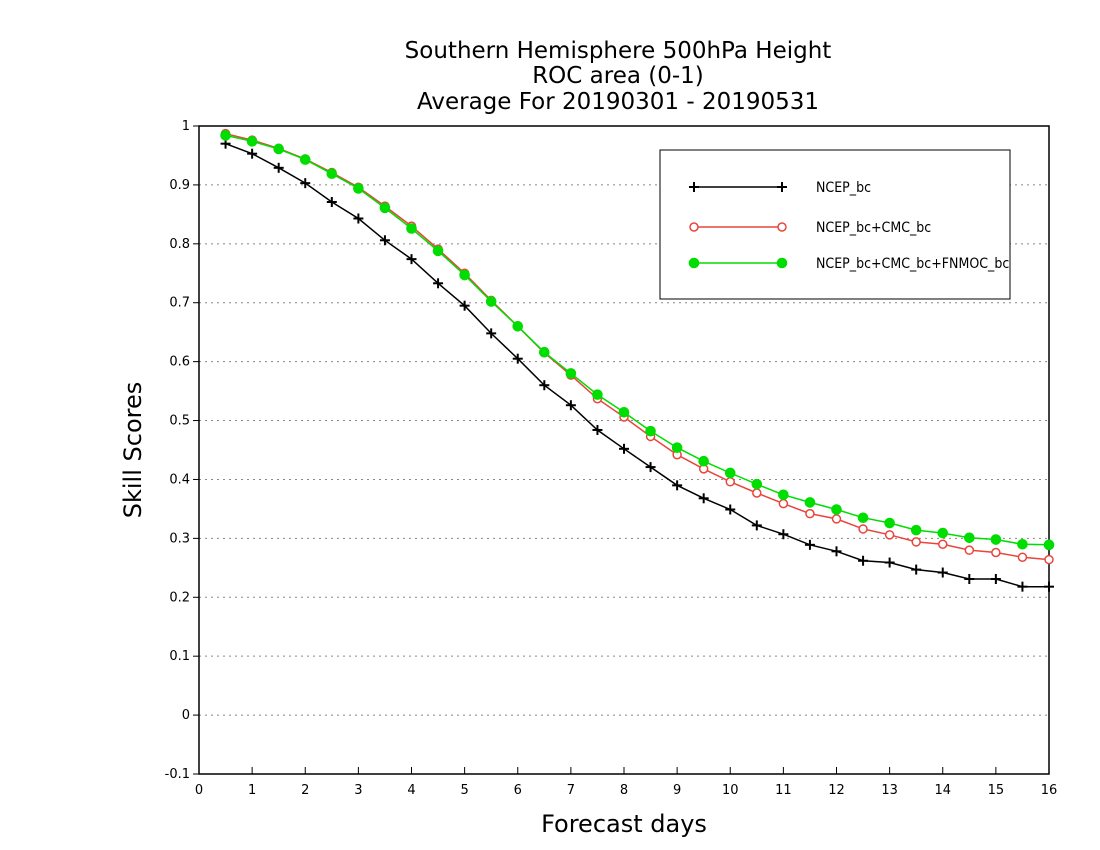 The image size is (1100, 850). What do you see at coordinates (942, 790) in the screenshot?
I see `x-tick-label: 14` at bounding box center [942, 790].